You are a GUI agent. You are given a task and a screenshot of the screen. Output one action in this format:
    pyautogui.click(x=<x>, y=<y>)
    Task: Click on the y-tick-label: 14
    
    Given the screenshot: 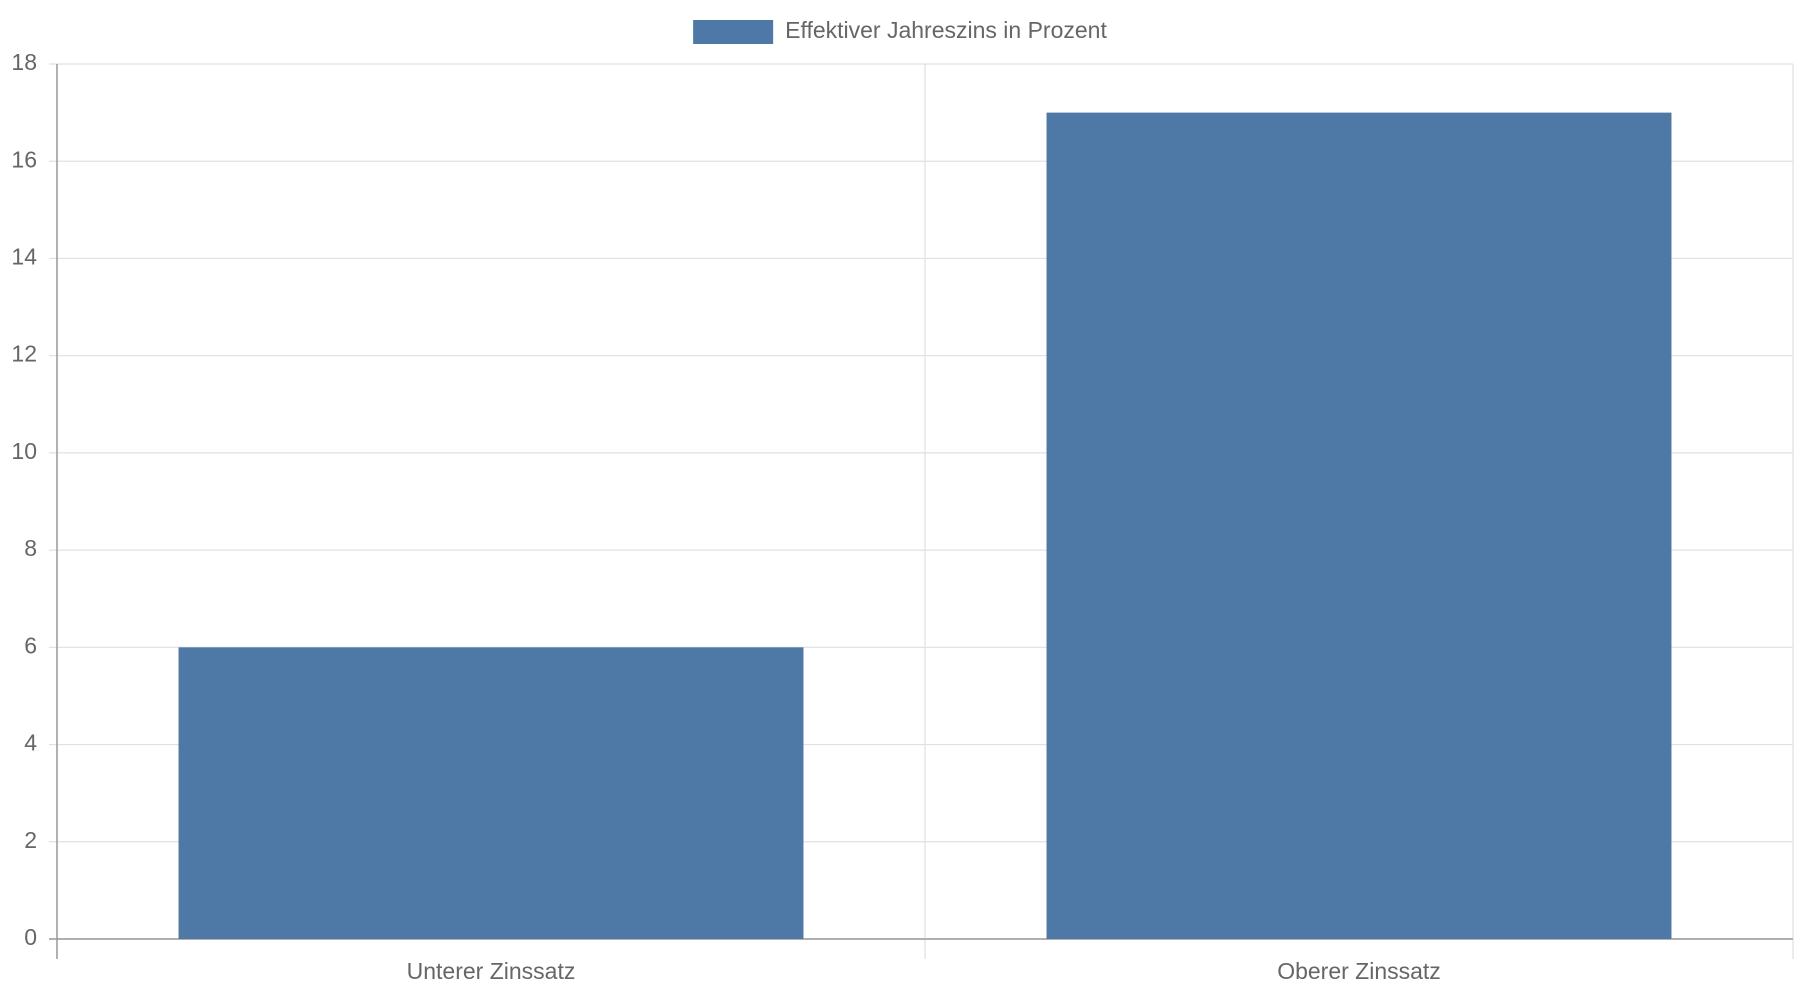 What is the action you would take?
    pyautogui.click(x=24, y=257)
    